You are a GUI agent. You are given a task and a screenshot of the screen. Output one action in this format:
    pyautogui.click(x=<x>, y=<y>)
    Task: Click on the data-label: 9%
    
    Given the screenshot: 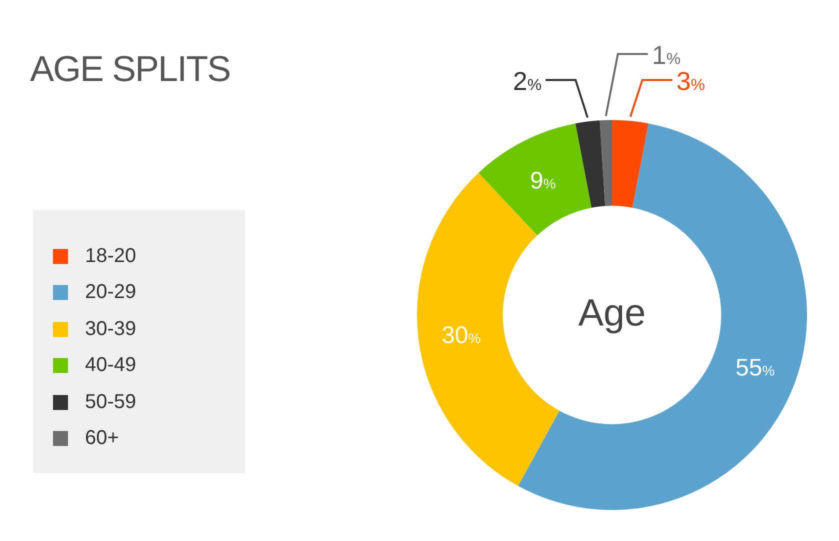 What is the action you would take?
    pyautogui.click(x=543, y=180)
    